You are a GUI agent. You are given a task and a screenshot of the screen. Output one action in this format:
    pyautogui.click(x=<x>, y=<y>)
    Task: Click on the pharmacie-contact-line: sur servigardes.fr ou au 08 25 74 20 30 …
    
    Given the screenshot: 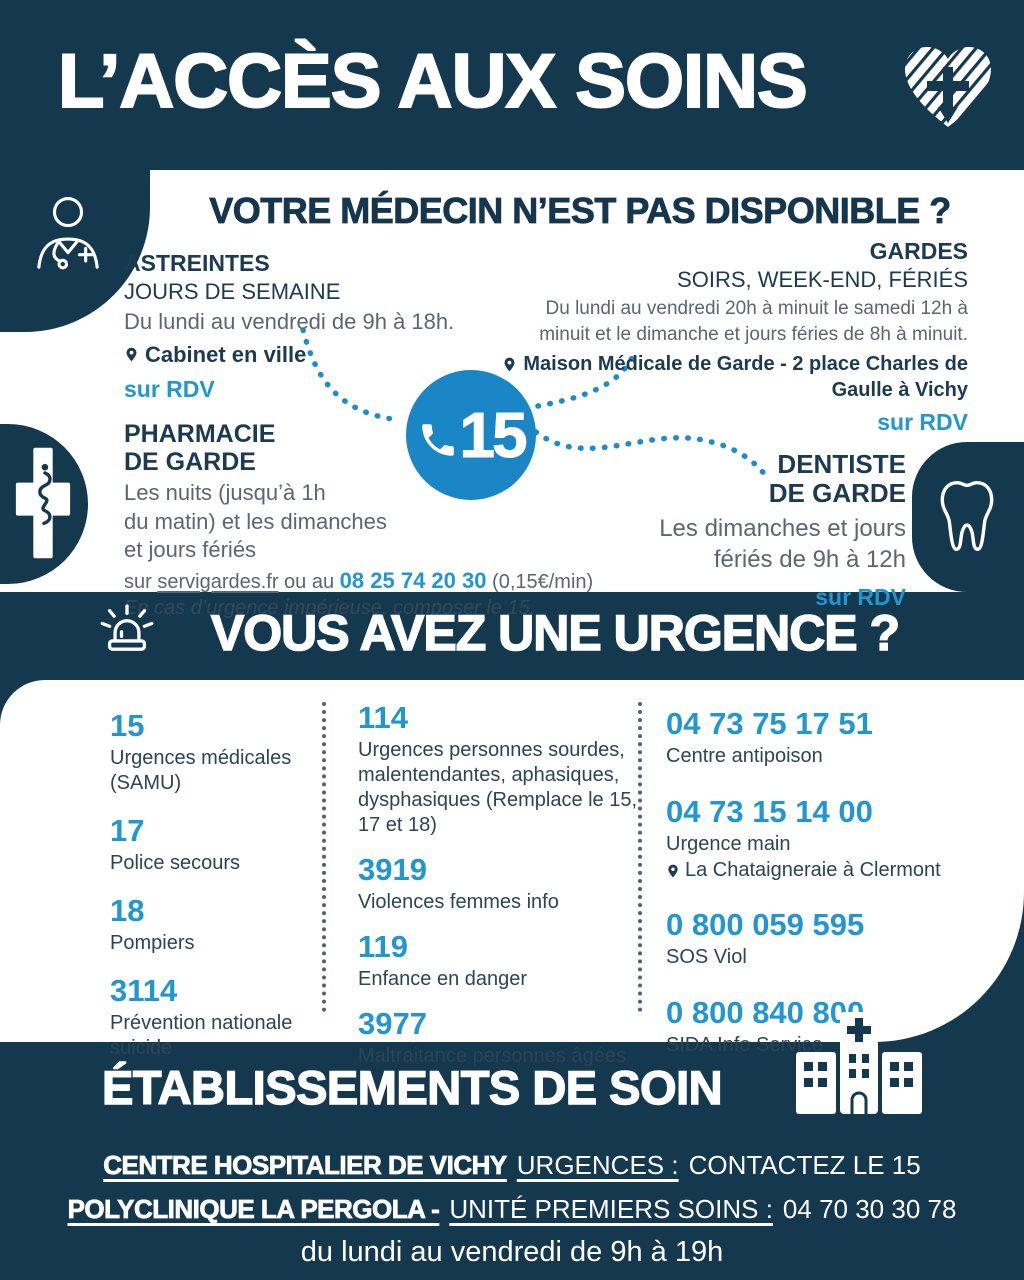 What is the action you would take?
    pyautogui.click(x=414, y=581)
    